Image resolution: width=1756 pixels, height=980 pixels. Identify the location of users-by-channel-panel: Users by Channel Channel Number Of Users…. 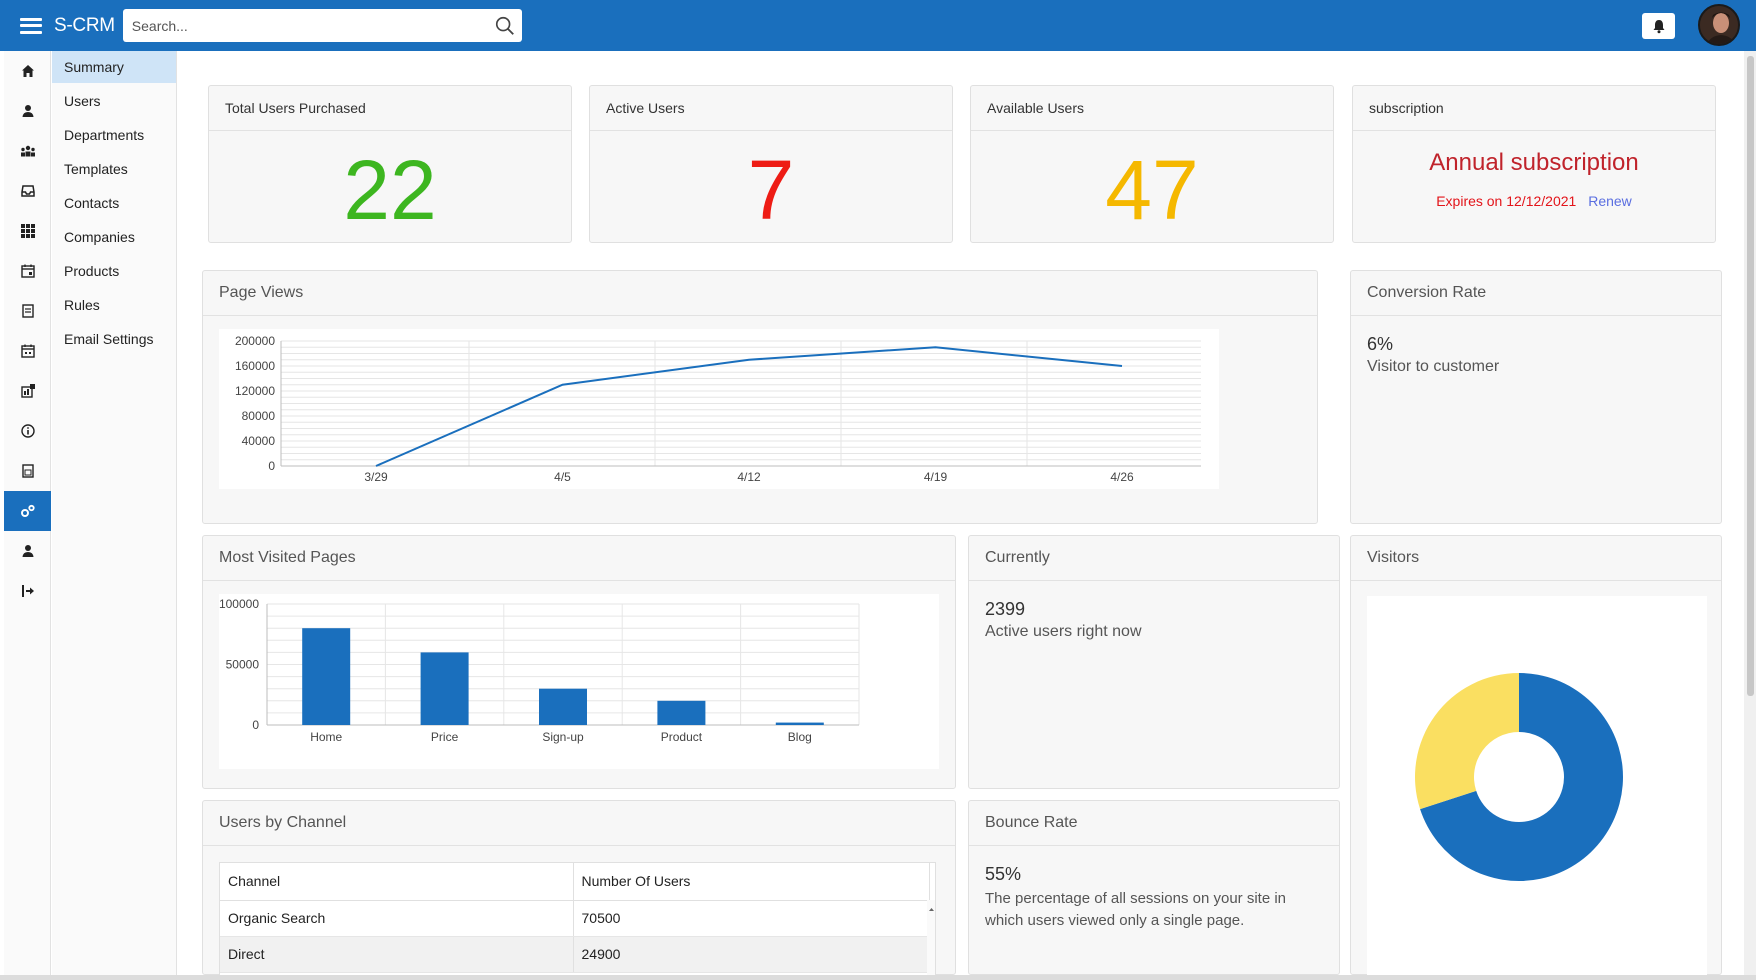
(579, 887).